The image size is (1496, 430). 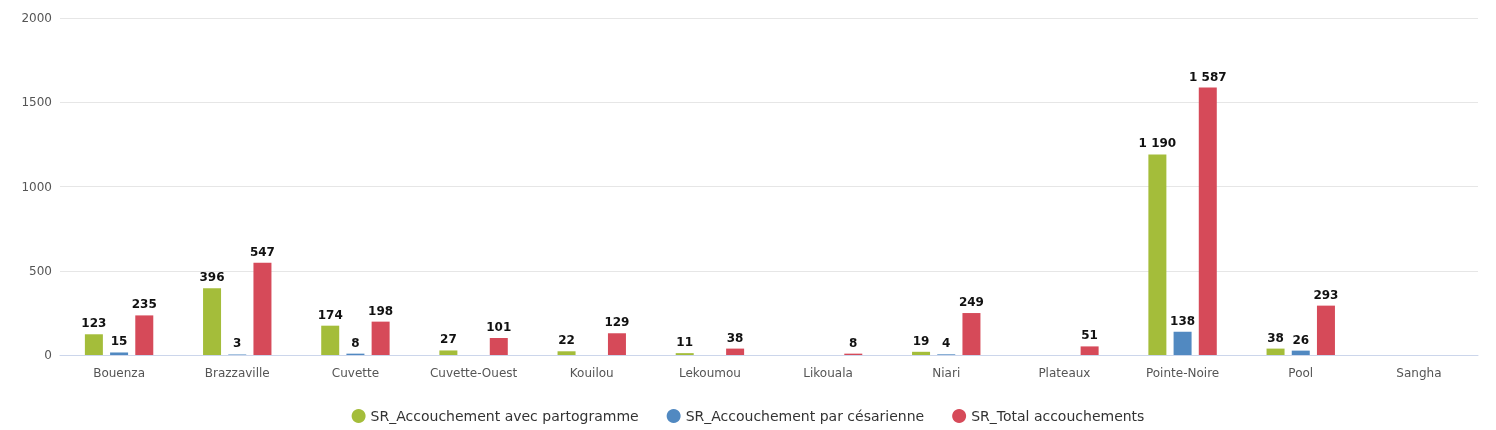 I want to click on x-tick-label: Likouala, so click(x=828, y=373).